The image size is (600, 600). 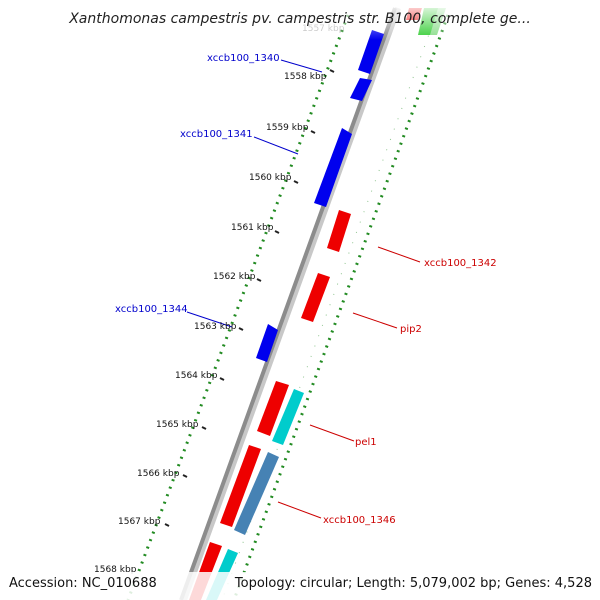 I want to click on gene-pel1-rna, so click(x=288, y=417).